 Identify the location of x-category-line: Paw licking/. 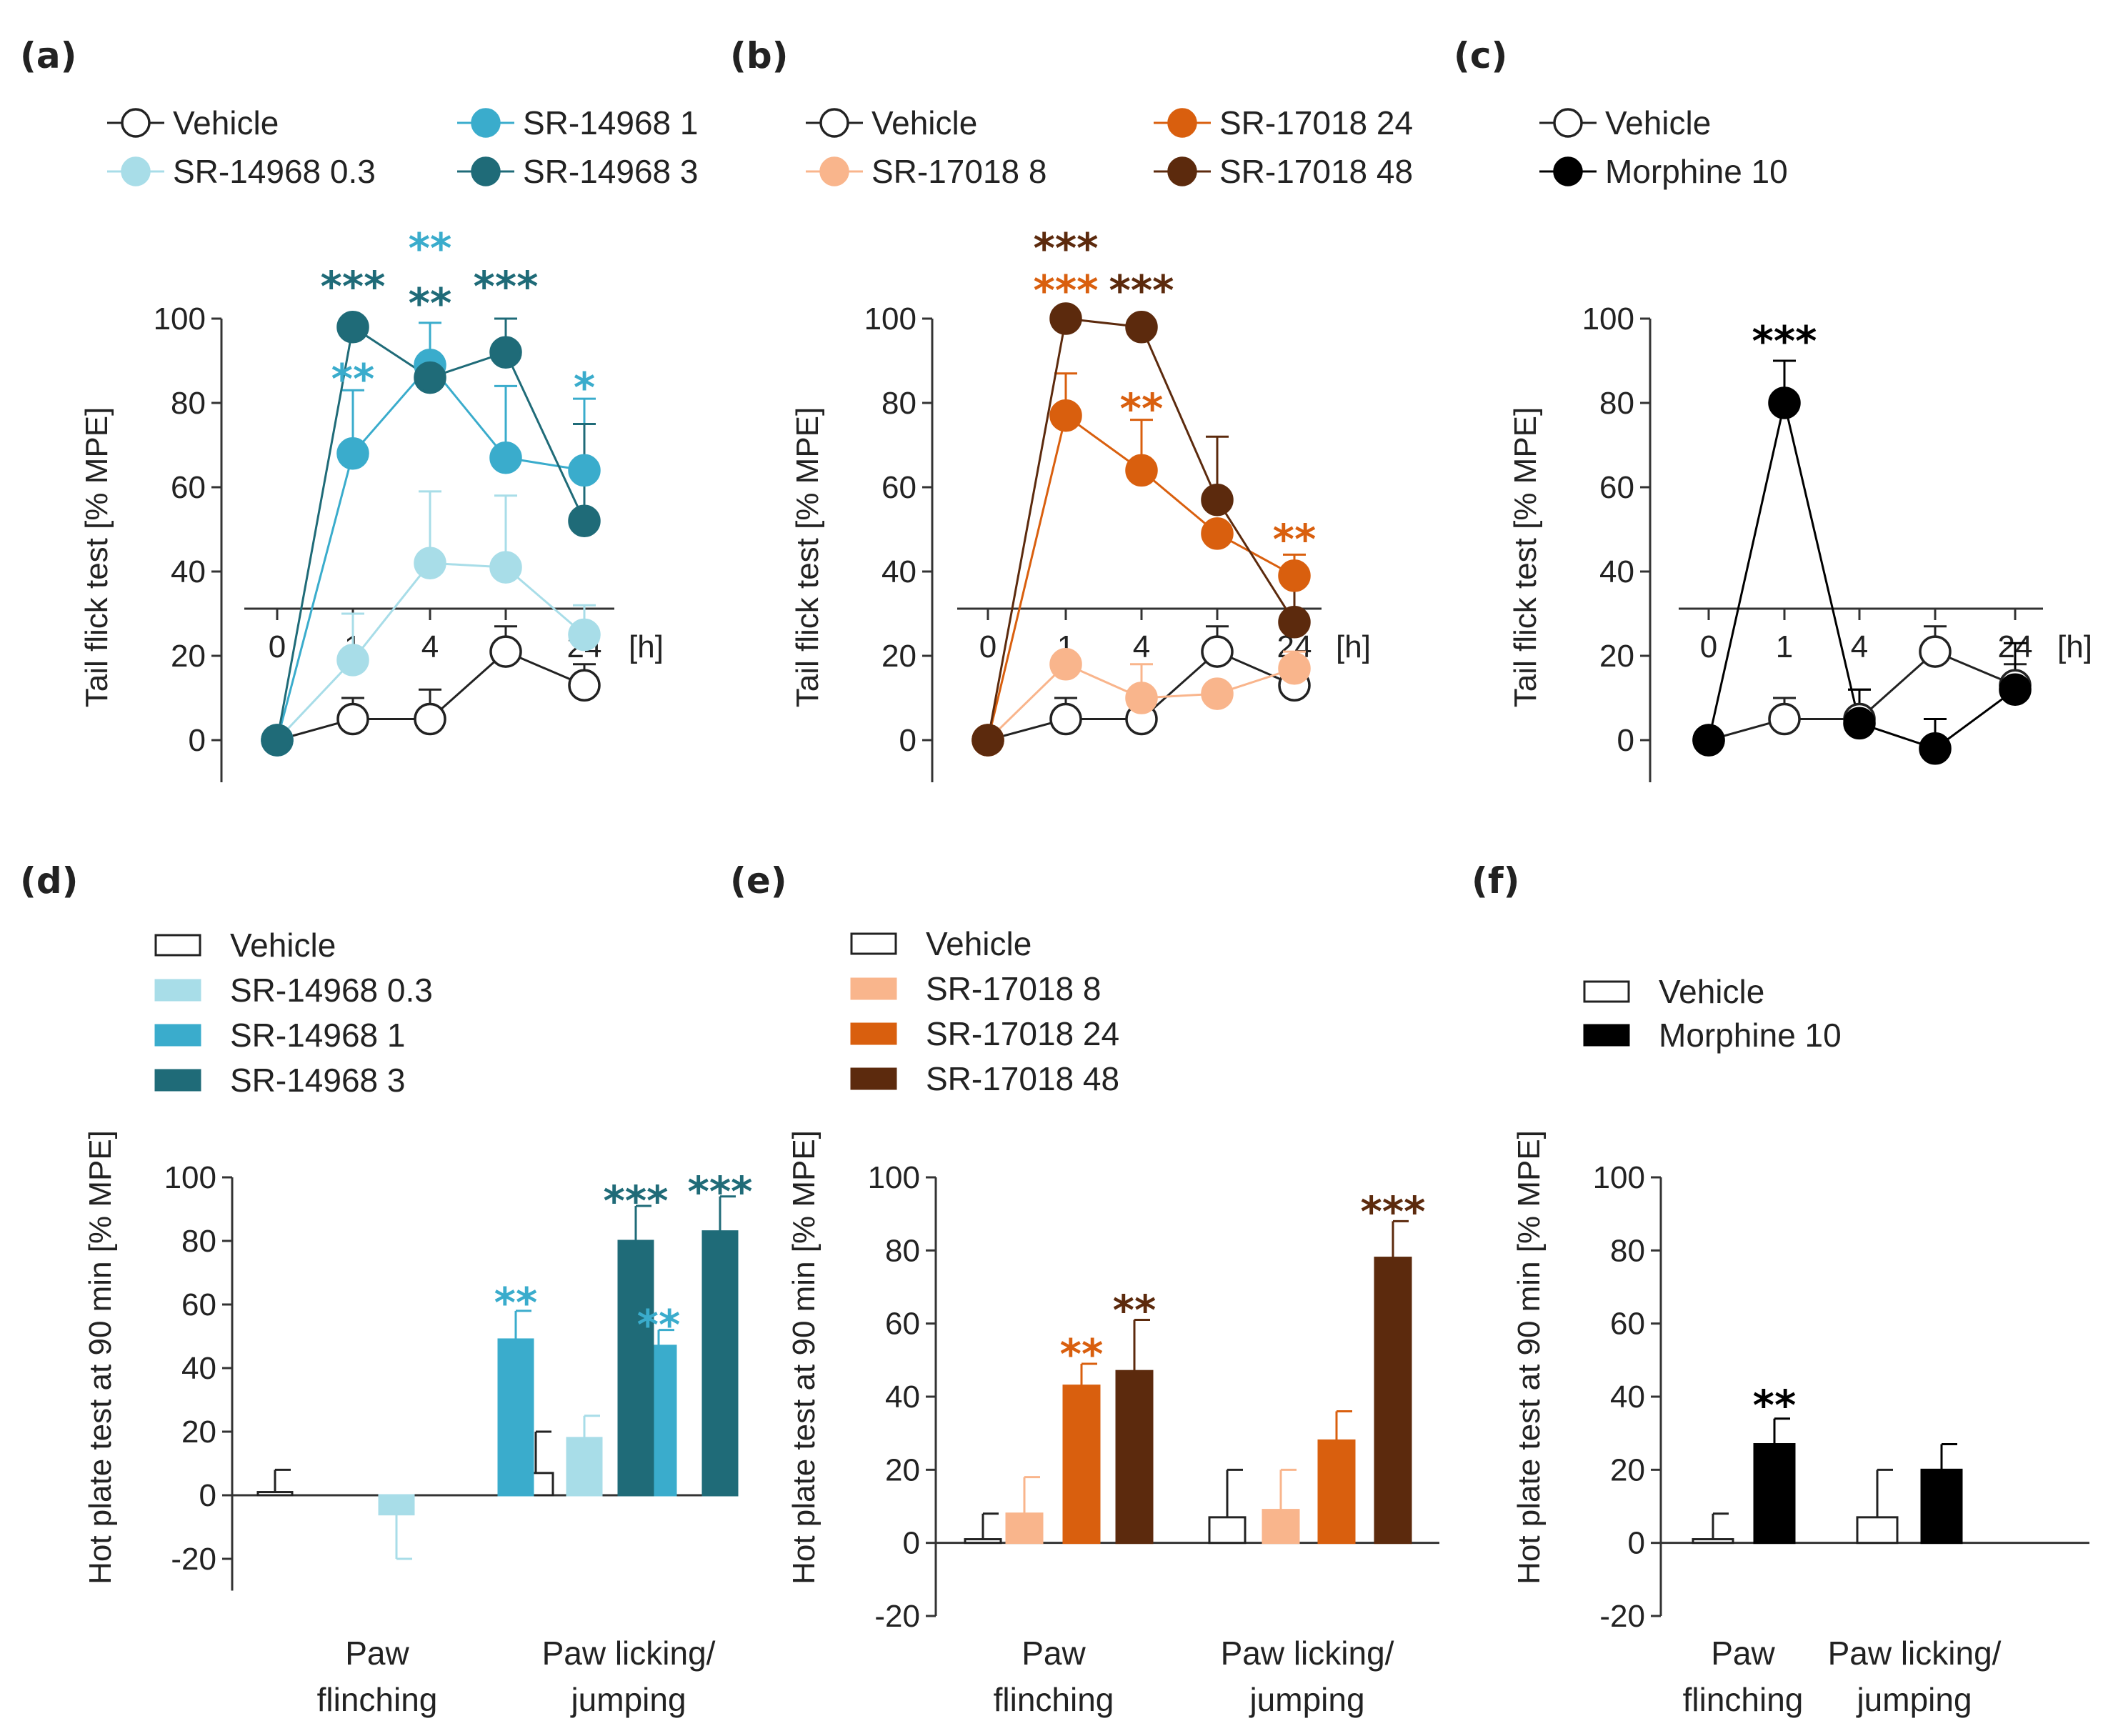
(1307, 1653).